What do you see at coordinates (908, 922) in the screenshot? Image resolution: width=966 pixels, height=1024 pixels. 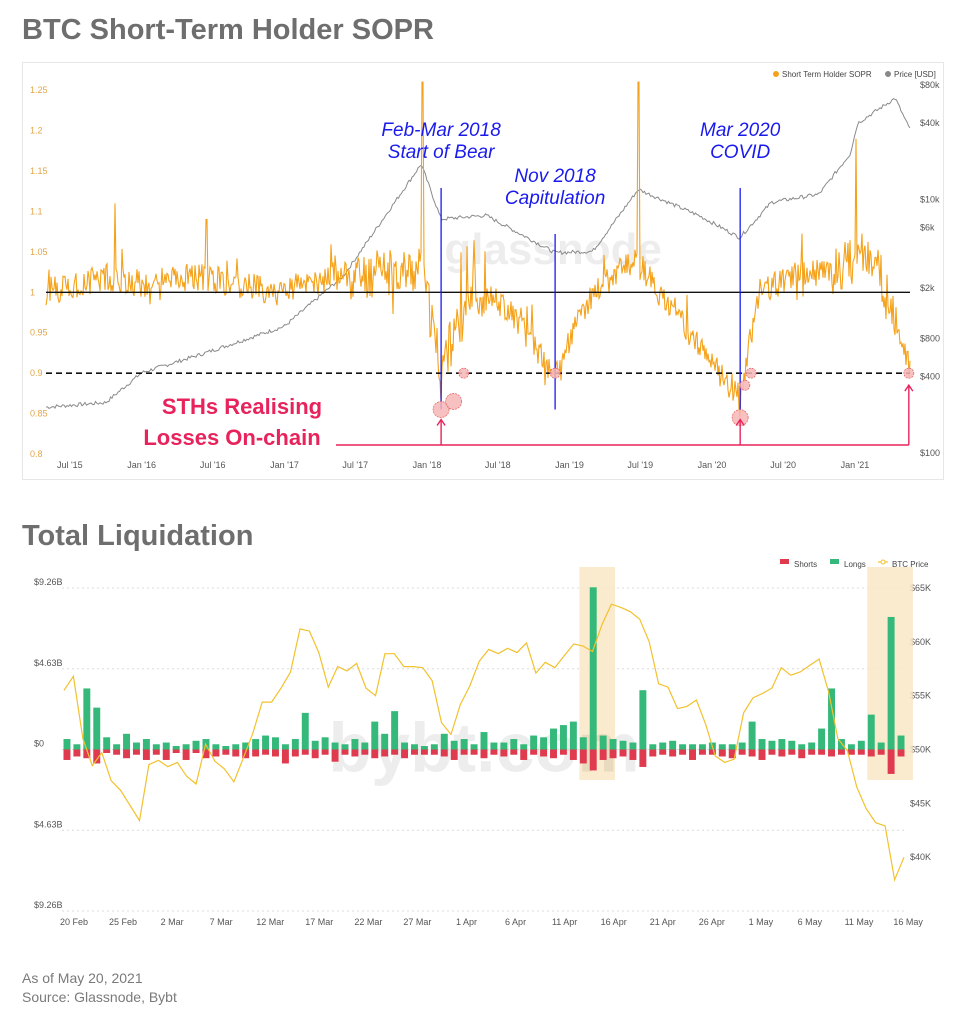 I see `liq-x-tick-16-may: 16 May` at bounding box center [908, 922].